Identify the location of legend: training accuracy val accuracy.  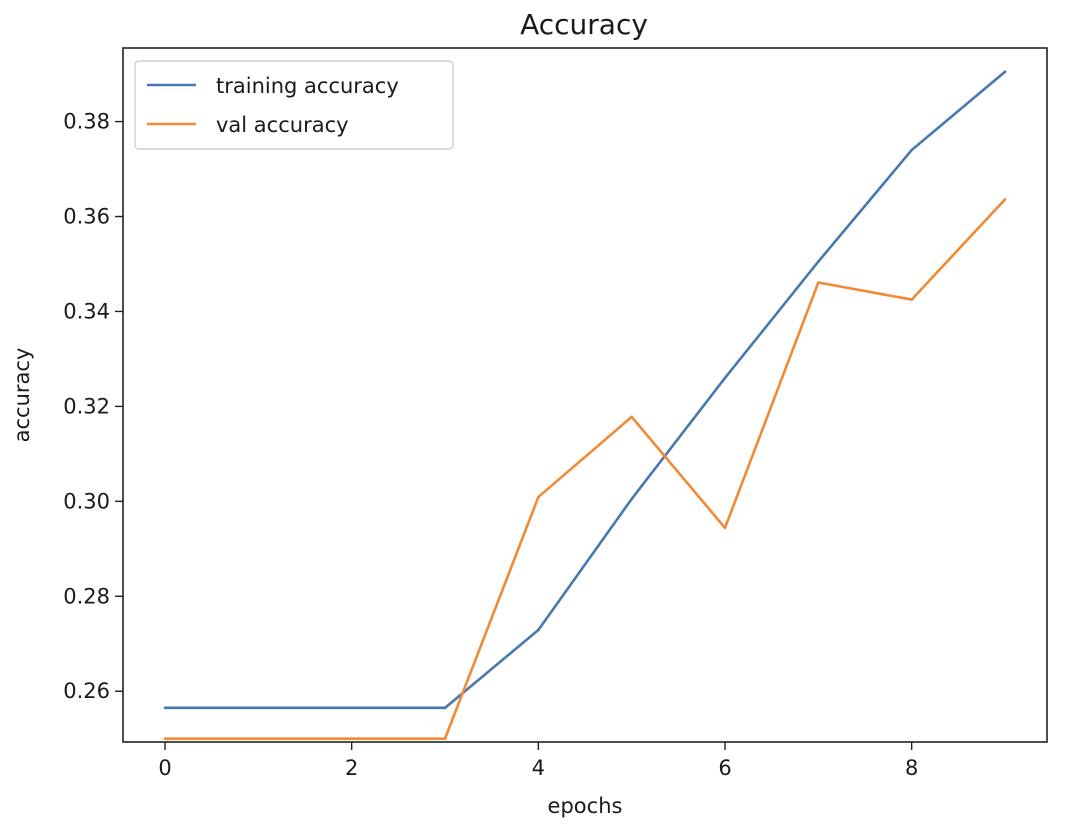
(294, 105).